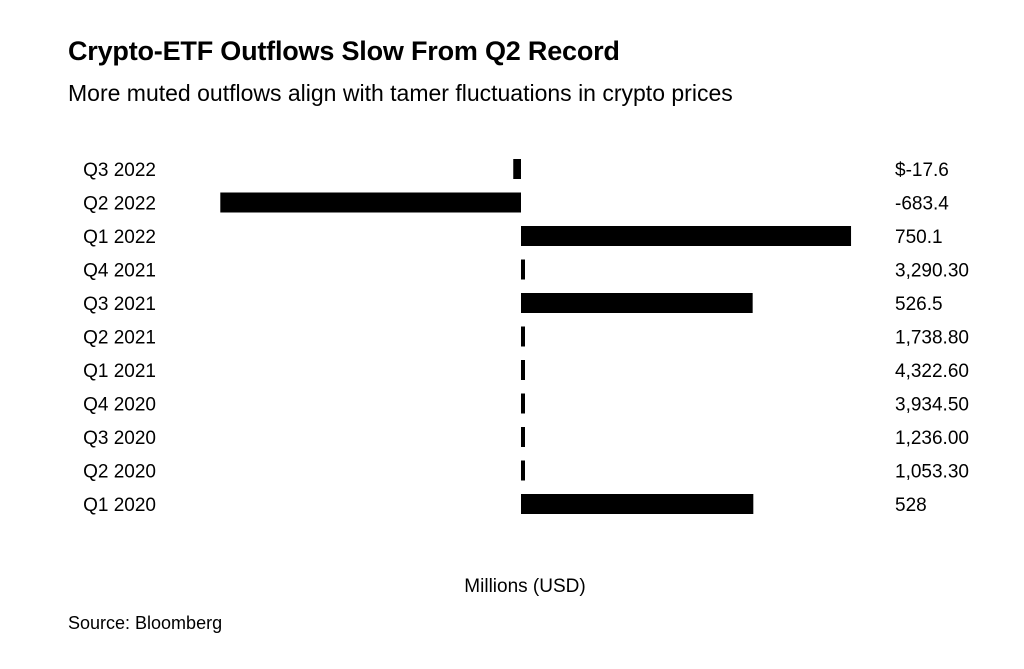 The width and height of the screenshot is (1024, 669). What do you see at coordinates (119, 438) in the screenshot?
I see `category-label: Q3 2020` at bounding box center [119, 438].